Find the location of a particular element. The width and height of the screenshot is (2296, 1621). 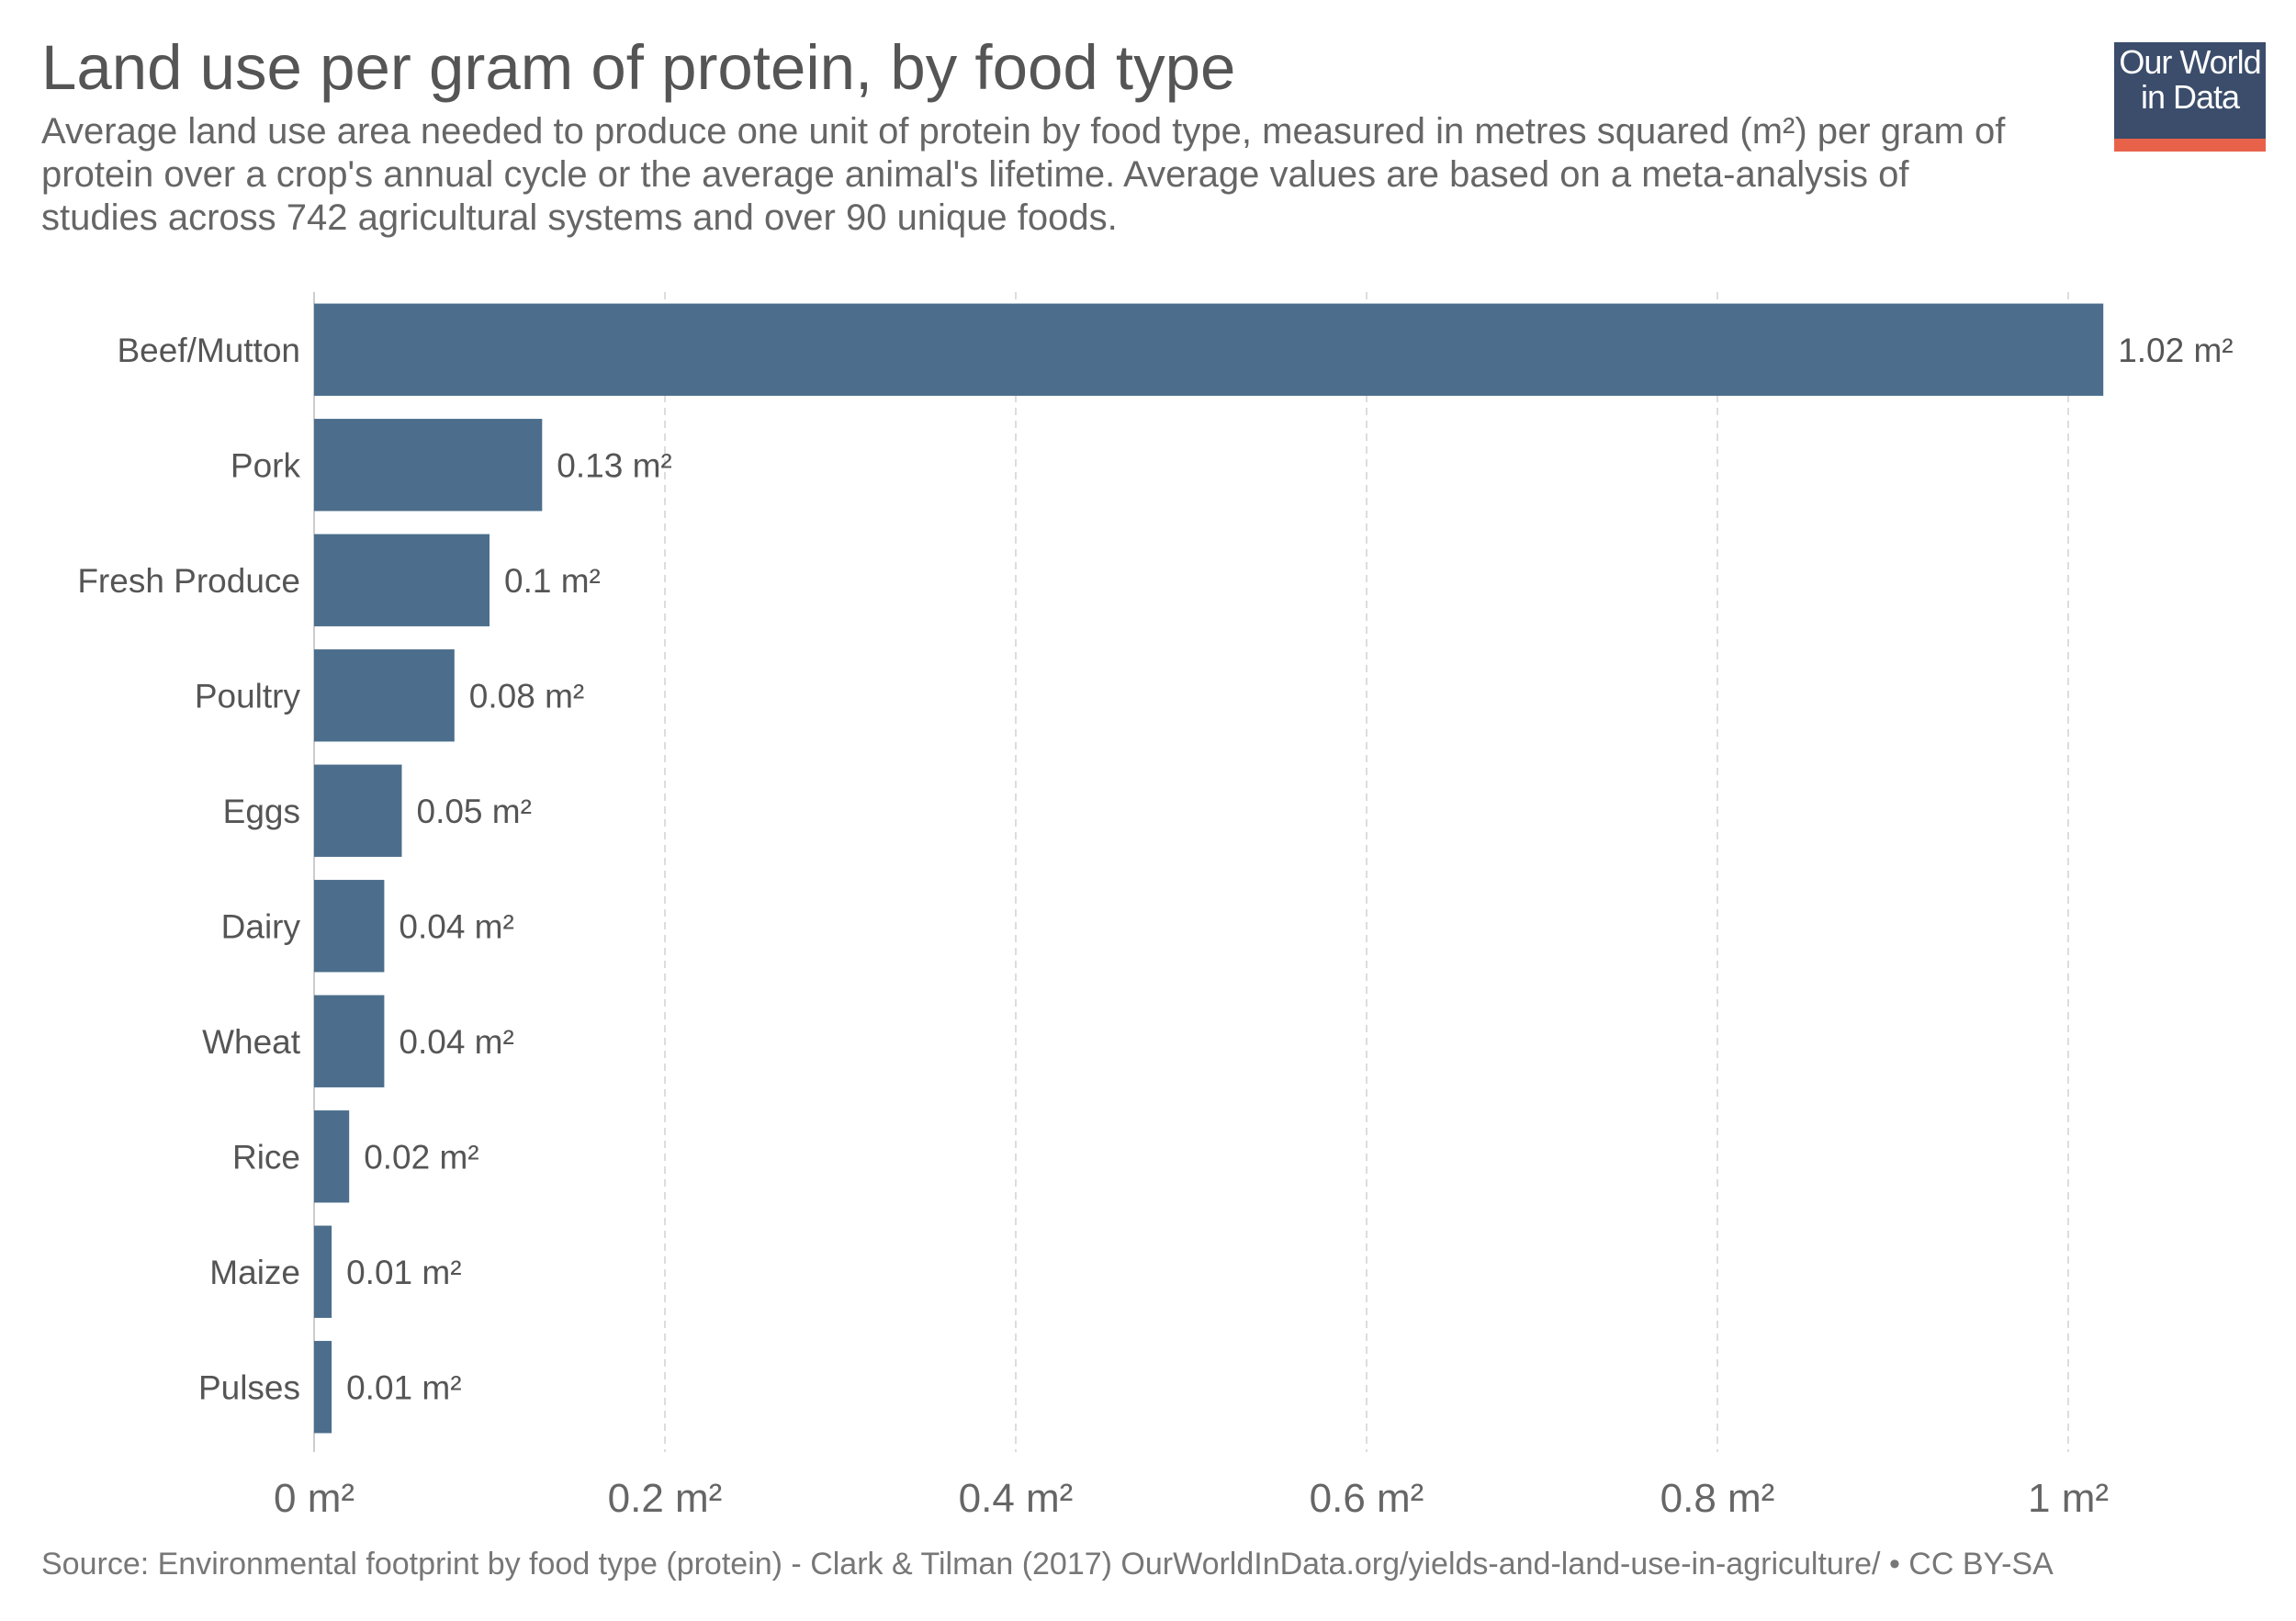

x-tick-label: 0.8 m² is located at coordinates (1717, 1498).